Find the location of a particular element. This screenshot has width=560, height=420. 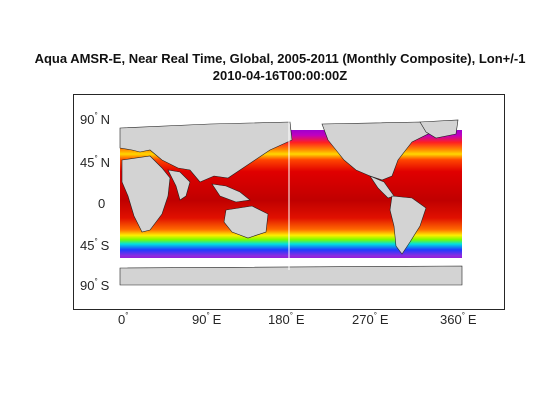

lon-tick-label: 180° E is located at coordinates (286, 319).